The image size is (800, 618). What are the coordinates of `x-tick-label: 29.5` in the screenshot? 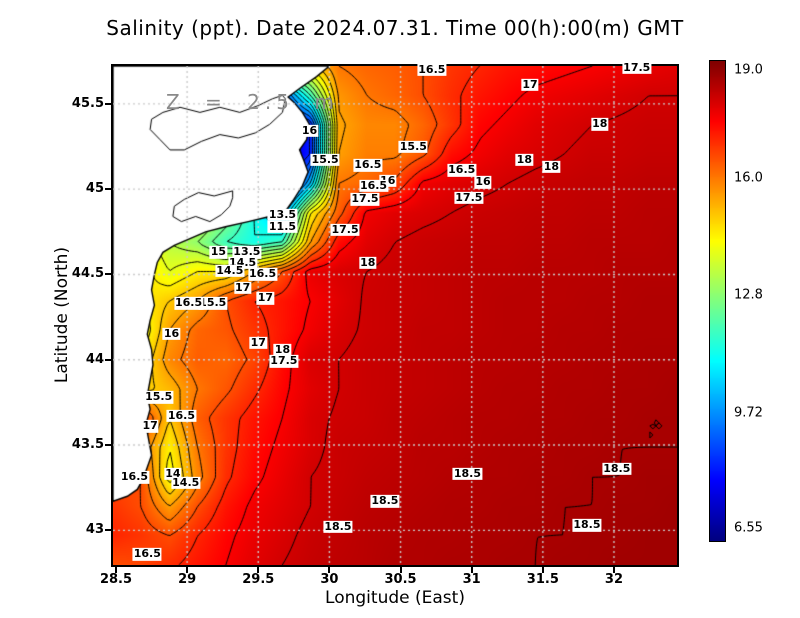 It's located at (258, 579).